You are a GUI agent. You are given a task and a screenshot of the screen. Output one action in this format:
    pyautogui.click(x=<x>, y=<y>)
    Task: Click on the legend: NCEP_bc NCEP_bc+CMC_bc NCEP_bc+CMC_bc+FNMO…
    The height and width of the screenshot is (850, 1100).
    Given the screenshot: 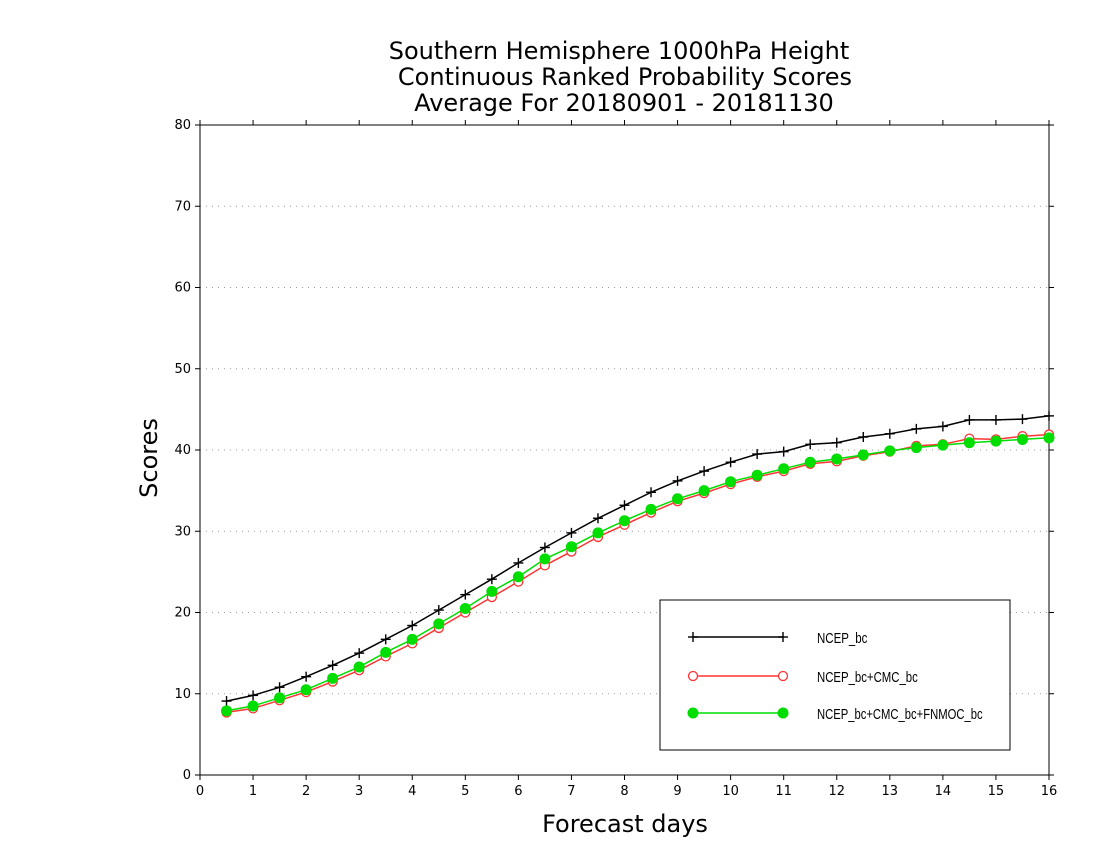 What is the action you would take?
    pyautogui.click(x=835, y=675)
    